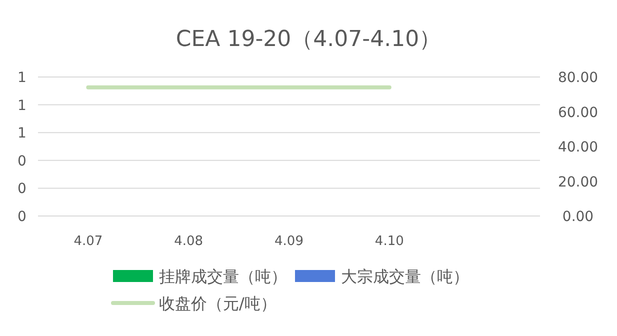 The height and width of the screenshot is (336, 617). Describe the element at coordinates (578, 148) in the screenshot. I see `y2-tick-label: 40.00` at that location.